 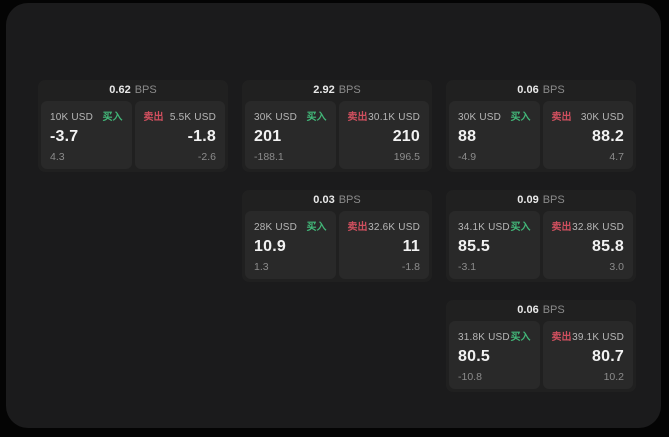 I want to click on sell-price: 11, so click(x=411, y=246).